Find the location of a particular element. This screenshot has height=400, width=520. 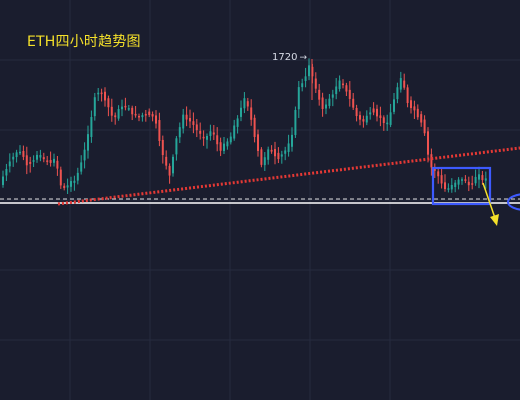

arrow-right-icon: → is located at coordinates (303, 58).